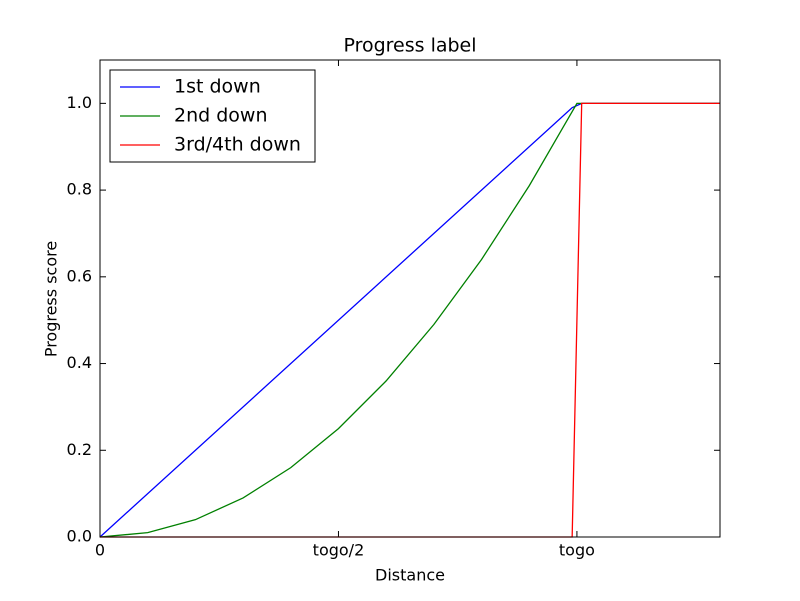  I want to click on y-axis-label: Progress score, so click(51, 299).